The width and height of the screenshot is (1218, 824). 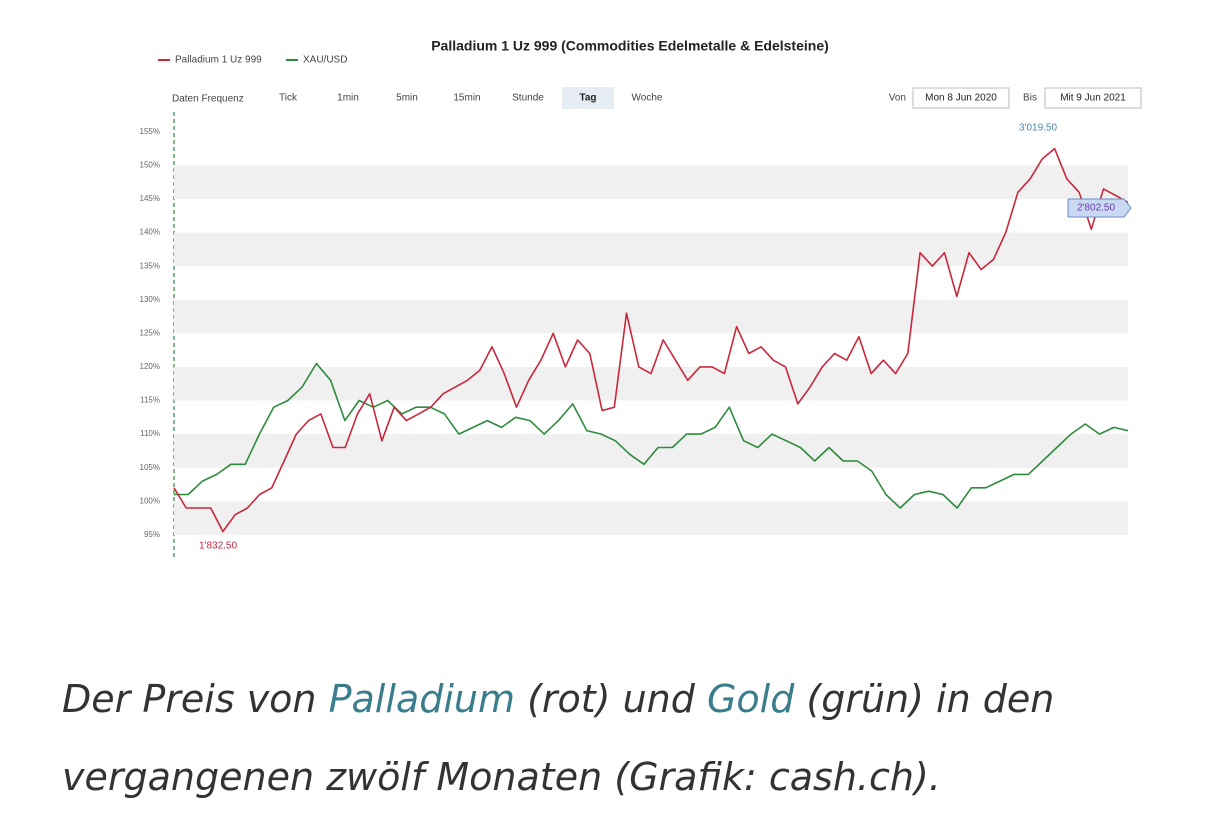 What do you see at coordinates (150, 198) in the screenshot?
I see `y-tick-label: 145%` at bounding box center [150, 198].